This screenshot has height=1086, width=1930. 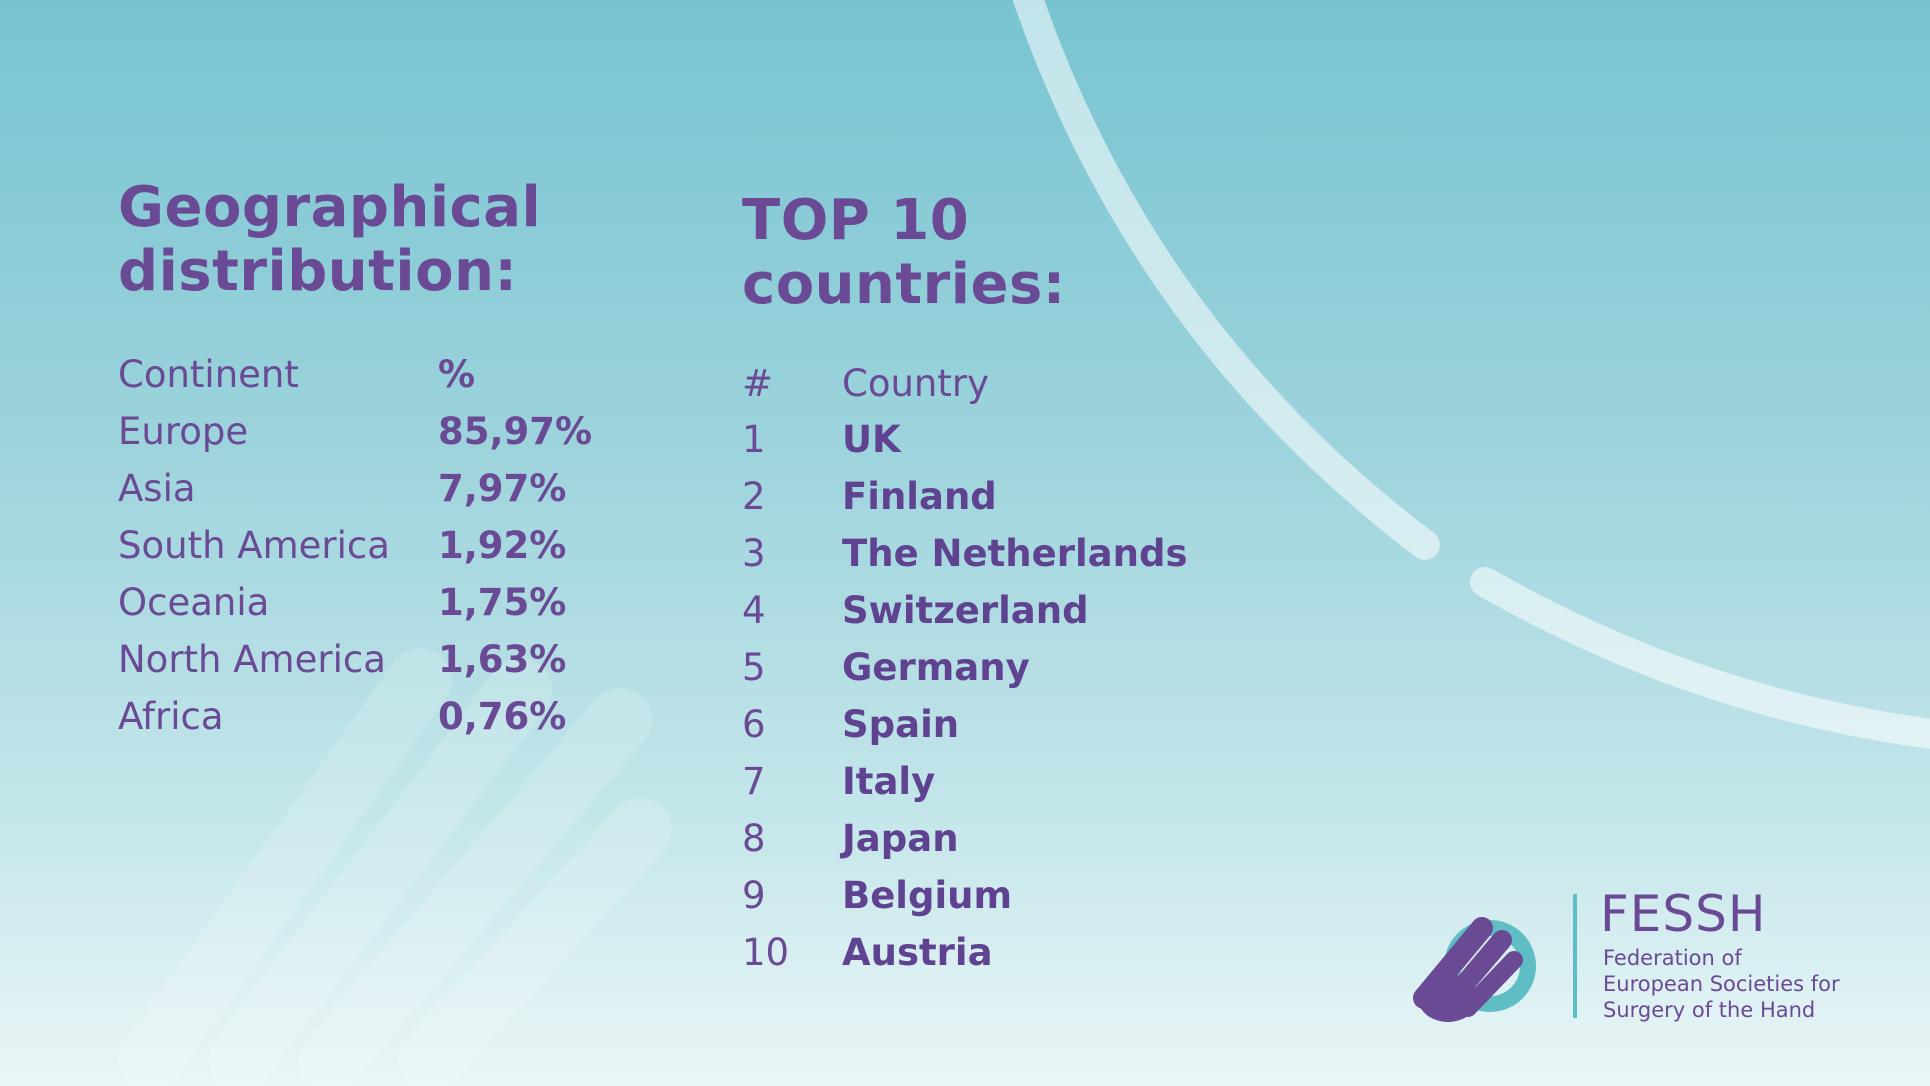 What do you see at coordinates (754, 610) in the screenshot?
I see `country-rank: 4` at bounding box center [754, 610].